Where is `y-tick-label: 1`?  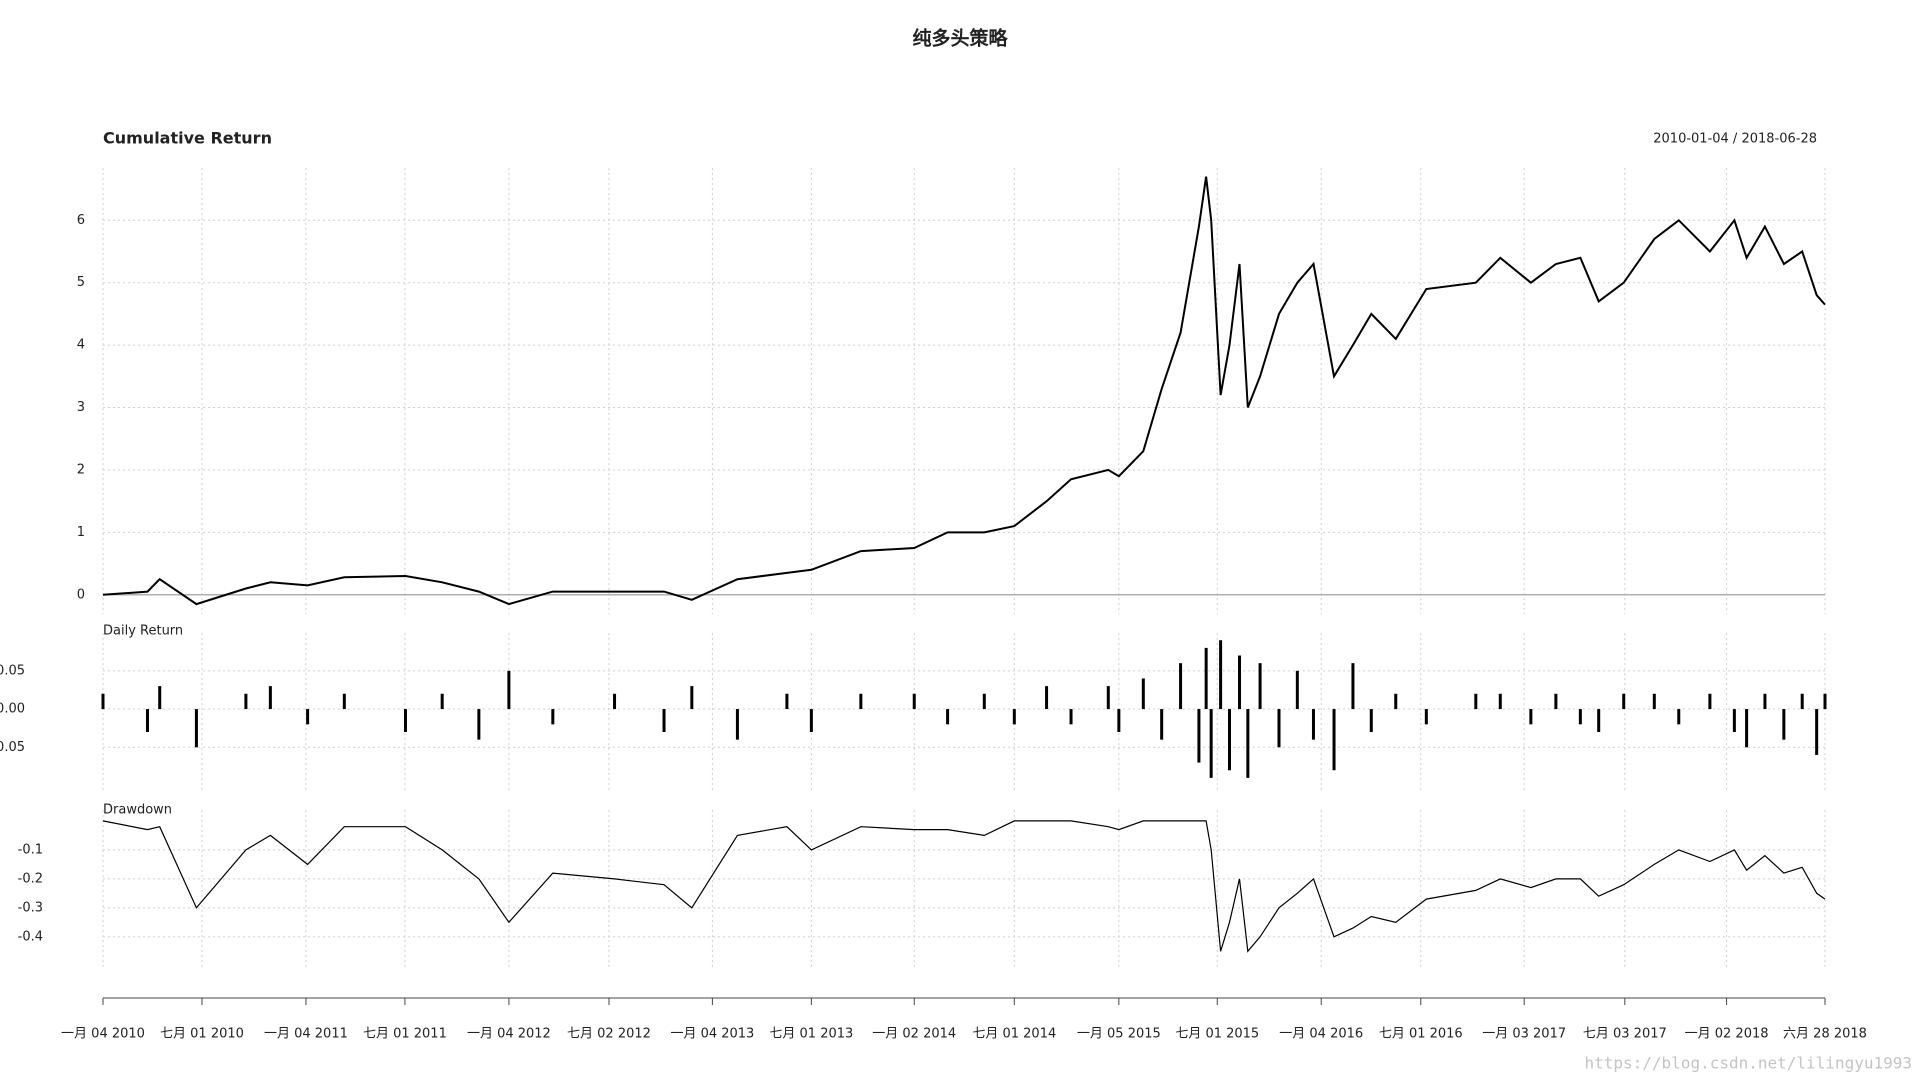
y-tick-label: 1 is located at coordinates (81, 532).